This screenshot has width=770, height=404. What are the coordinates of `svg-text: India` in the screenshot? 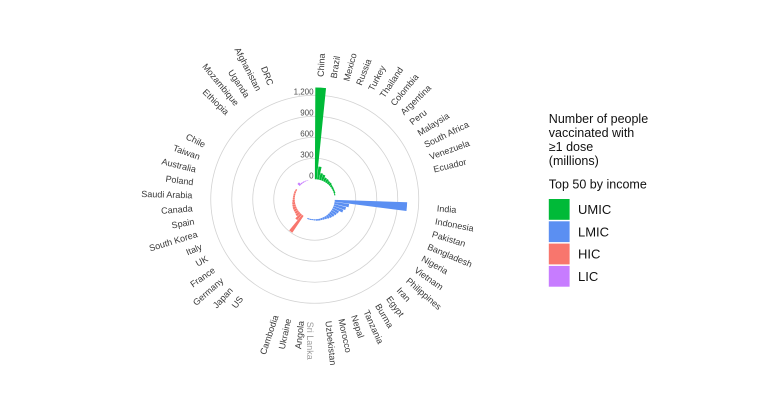 It's located at (447, 209).